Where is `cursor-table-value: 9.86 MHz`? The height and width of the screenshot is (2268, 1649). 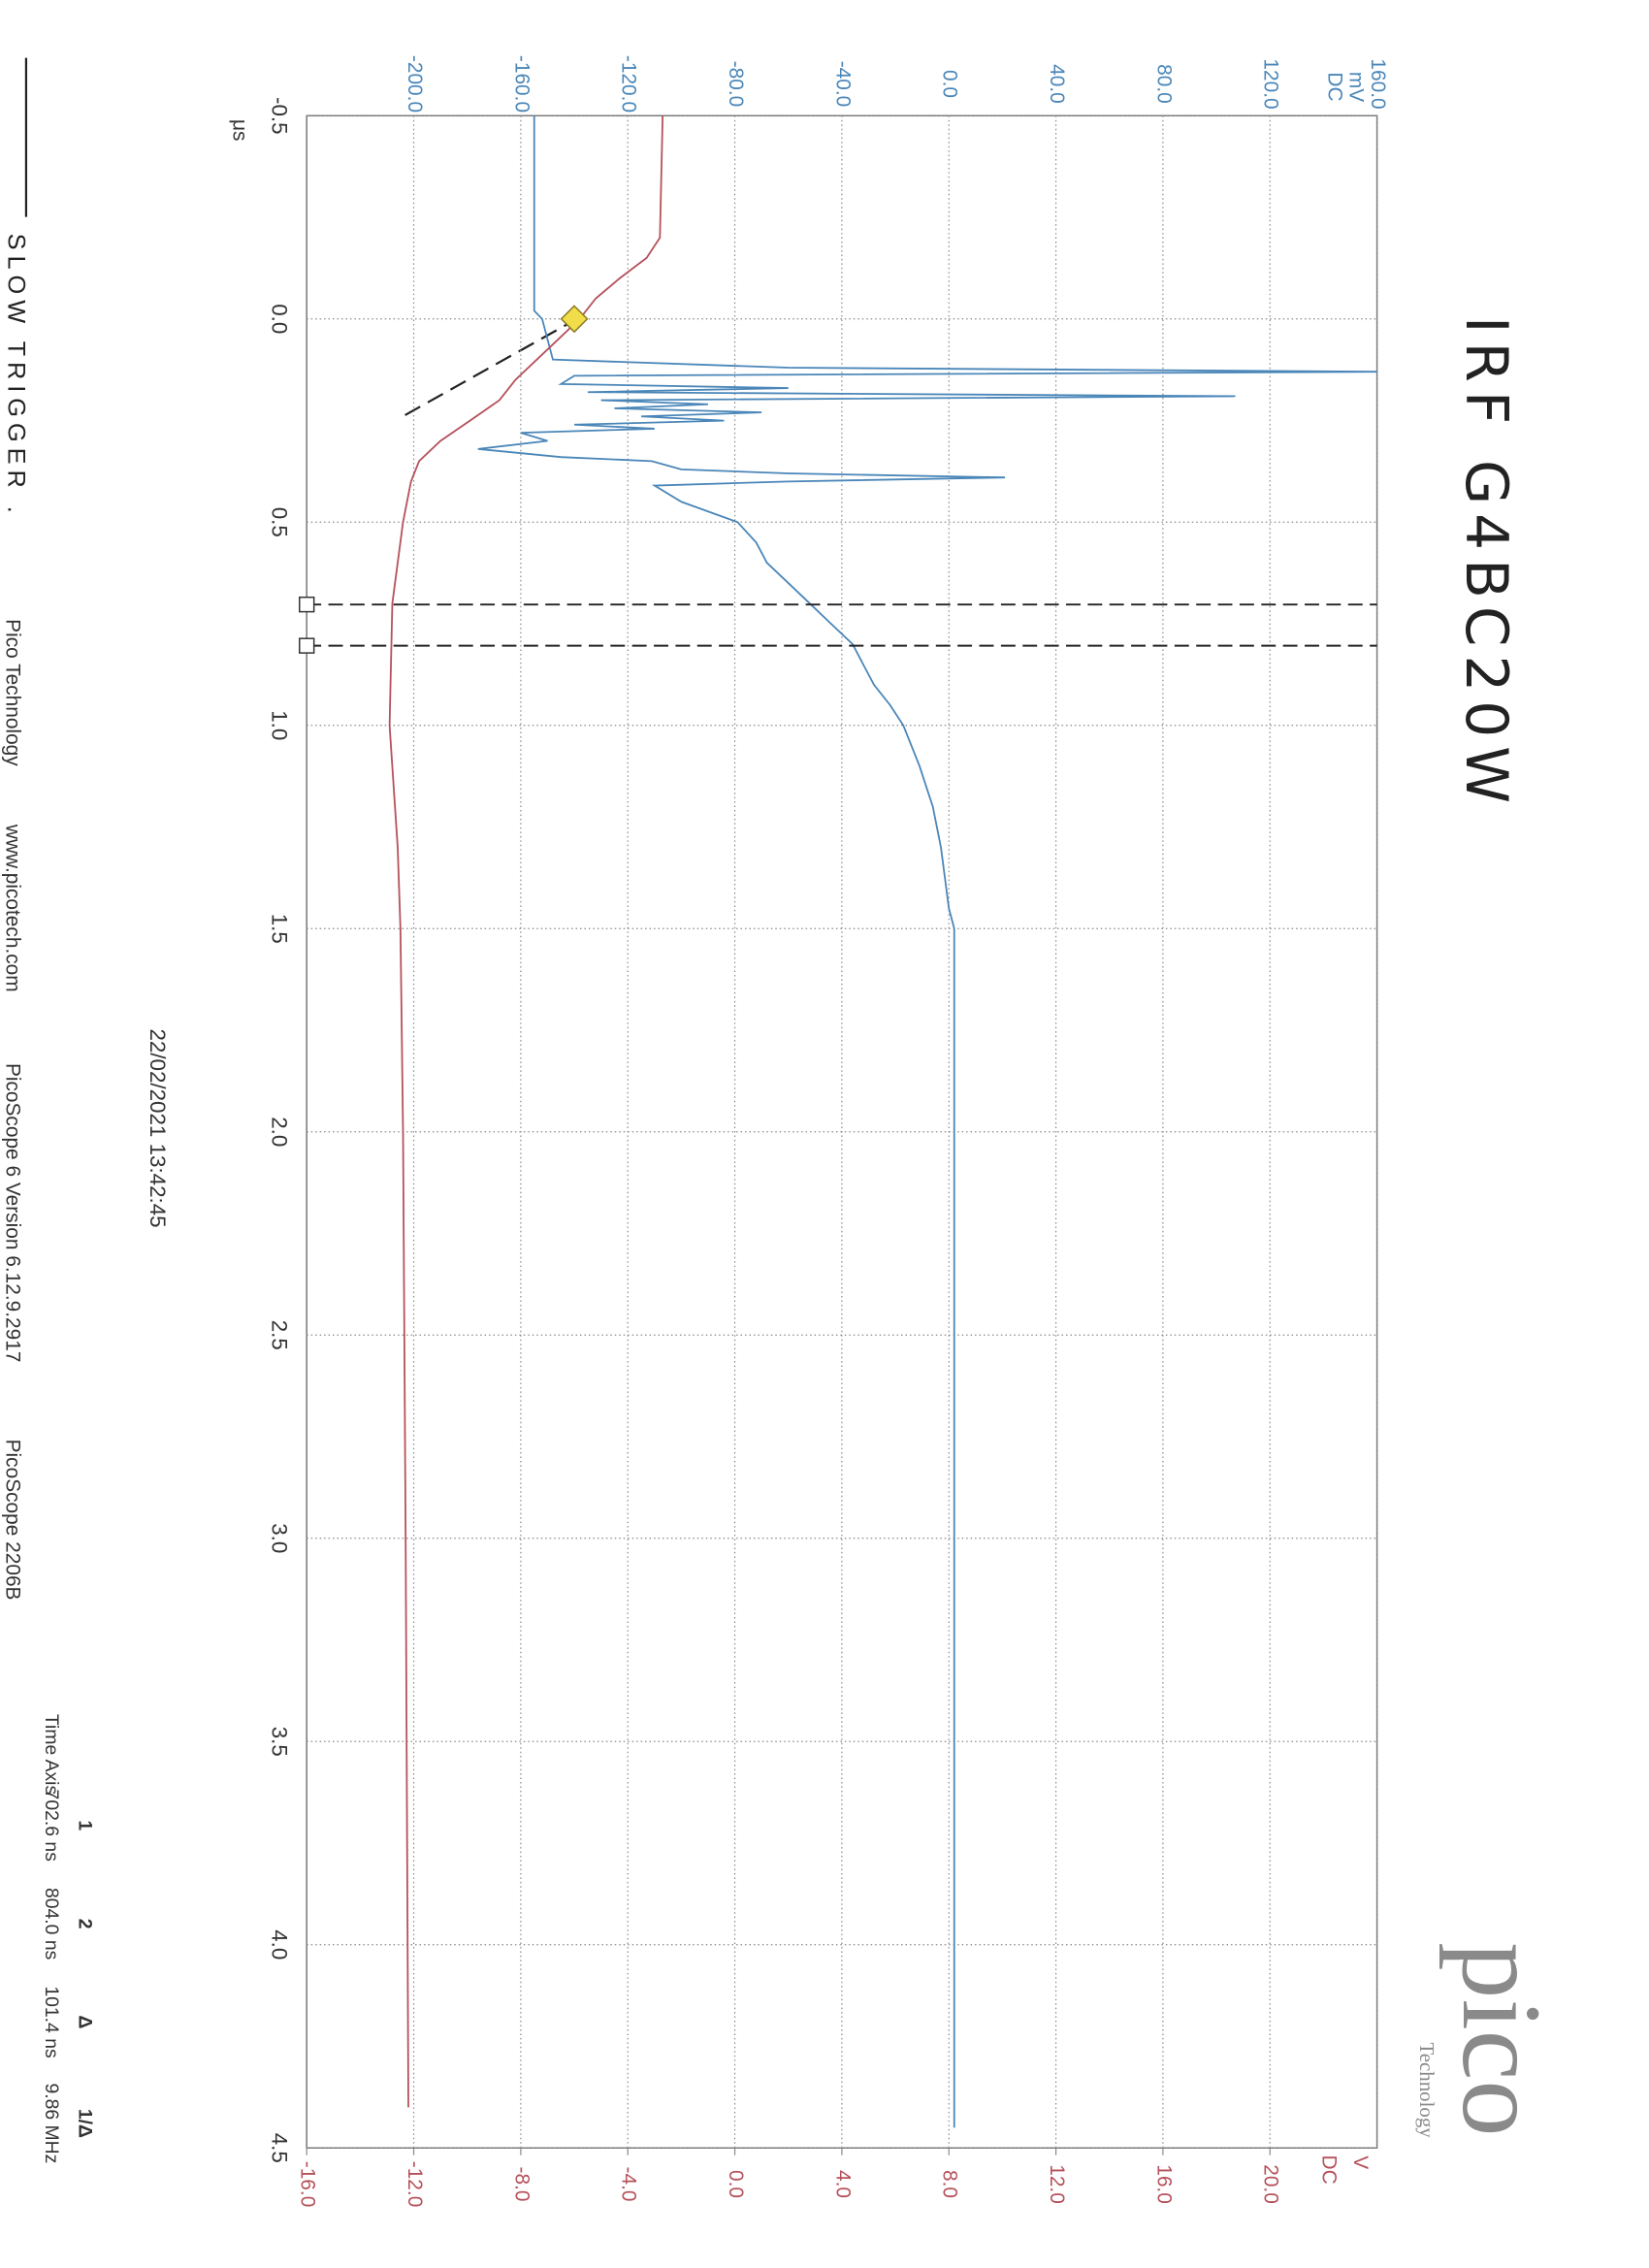
cursor-table-value: 9.86 MHz is located at coordinates (51, 2123).